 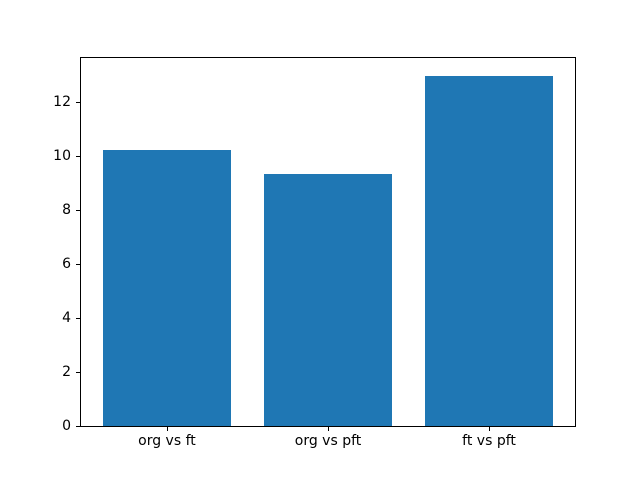 I want to click on bar-ft-vs-pft, so click(x=489, y=250).